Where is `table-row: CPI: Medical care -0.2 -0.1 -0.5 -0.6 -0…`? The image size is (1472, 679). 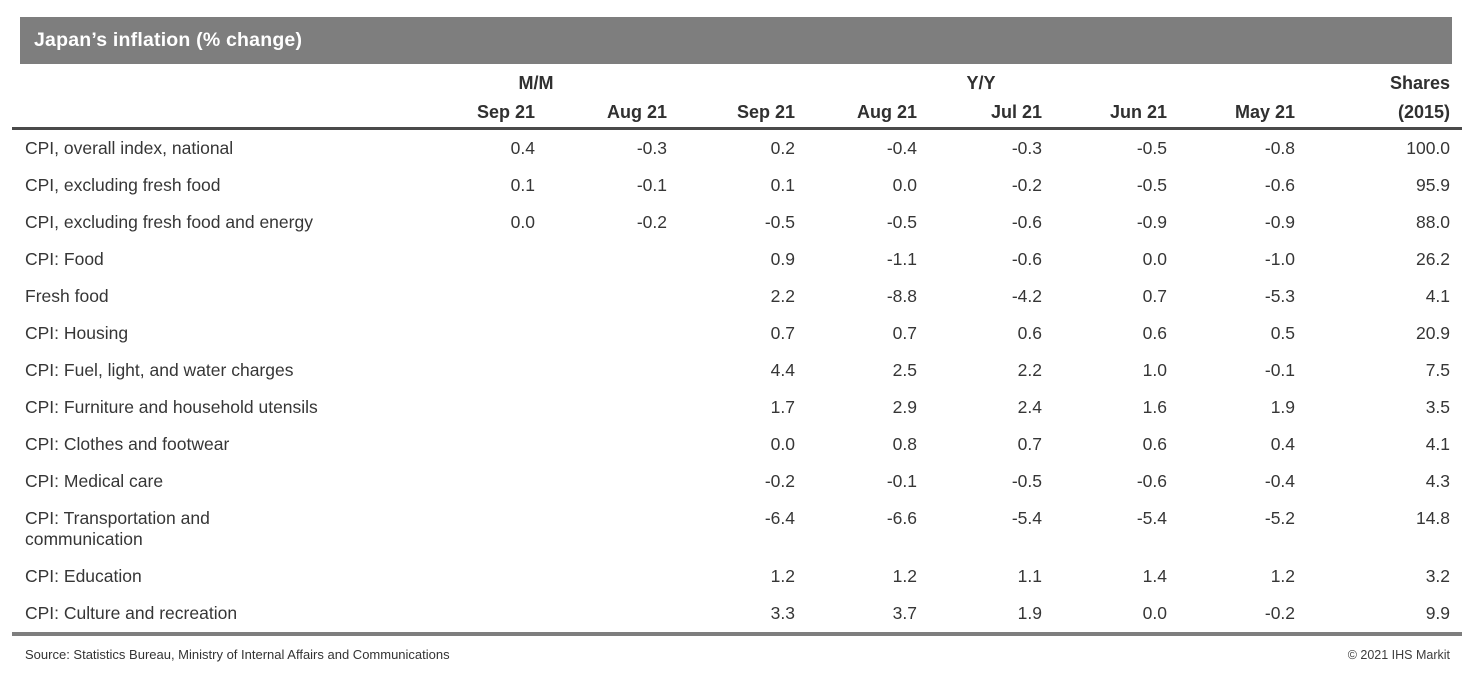 table-row: CPI: Medical care -0.2 -0.1 -0.5 -0.6 -0… is located at coordinates (737, 481).